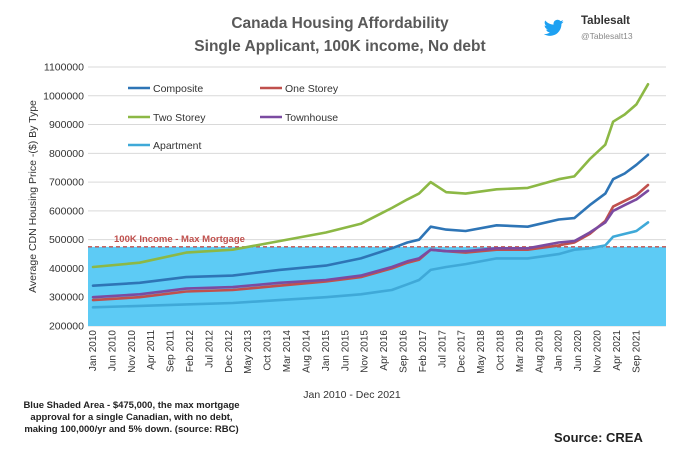 The image size is (680, 459). I want to click on x-tick-label: Jun 2015, so click(345, 351).